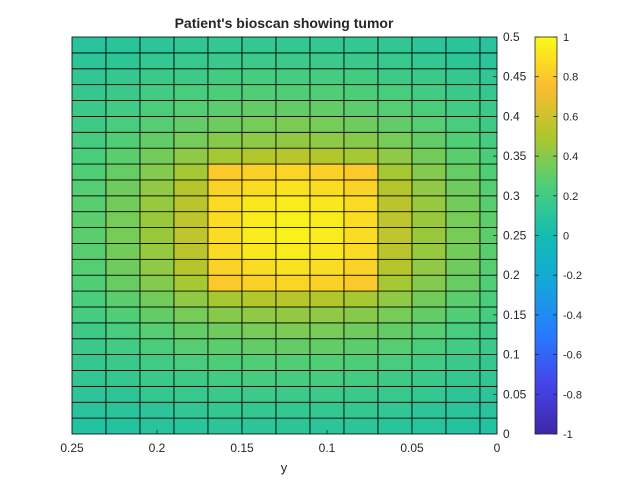  Describe the element at coordinates (515, 236) in the screenshot. I see `y-tick-label: 0.25` at that location.